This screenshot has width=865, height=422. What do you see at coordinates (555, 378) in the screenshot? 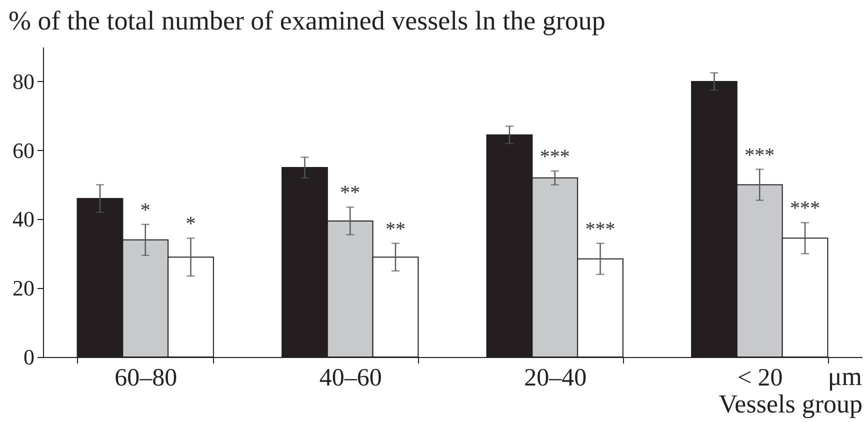
I see `x-tick-label: 20–40` at bounding box center [555, 378].